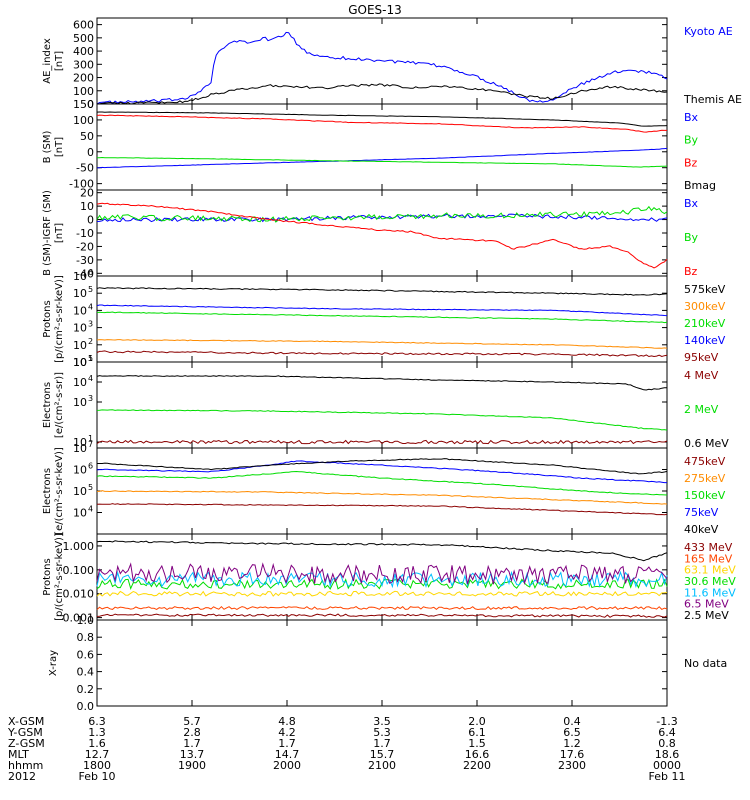 Image resolution: width=750 pixels, height=800 pixels. I want to click on ephemeris-row-label: Z-GSM, so click(26, 743).